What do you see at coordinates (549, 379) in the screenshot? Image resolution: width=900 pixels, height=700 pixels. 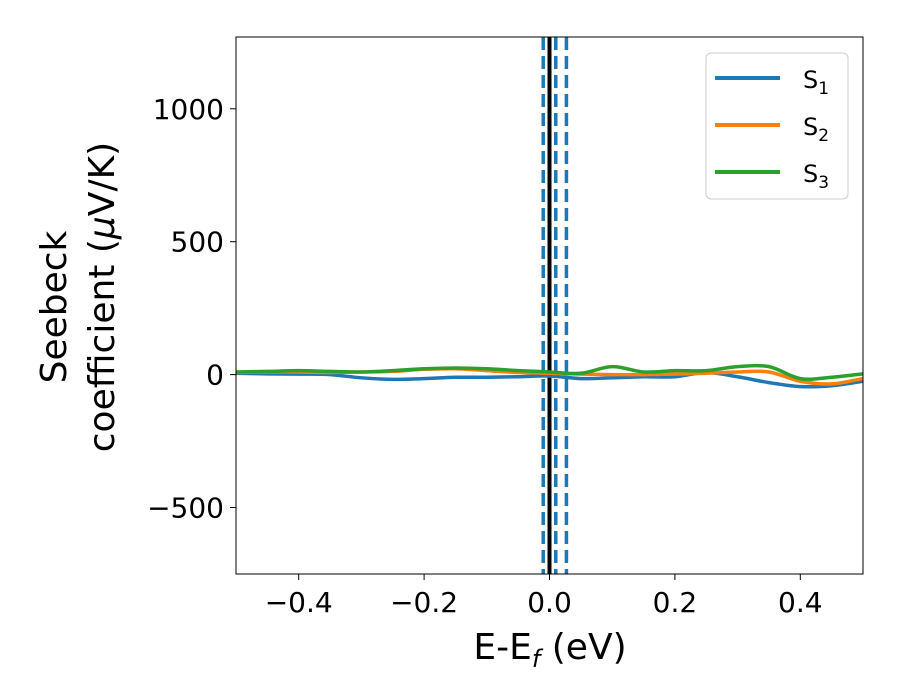 I see `series-line-s1` at bounding box center [549, 379].